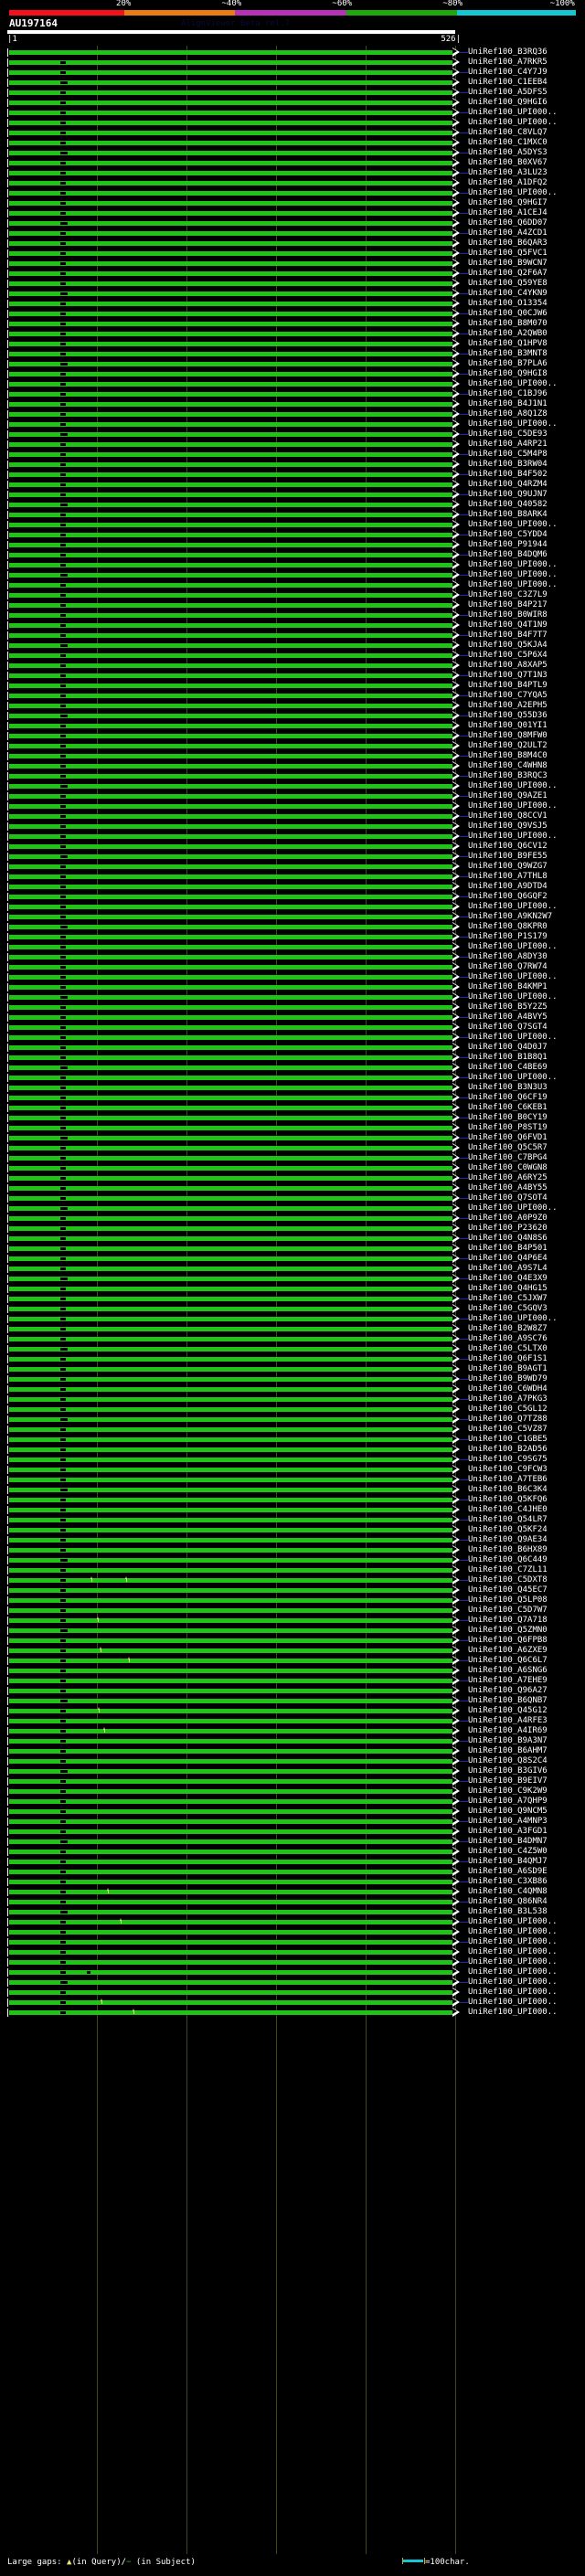  I want to click on hit-row: UniRef100_Q45EC7, so click(293, 1590).